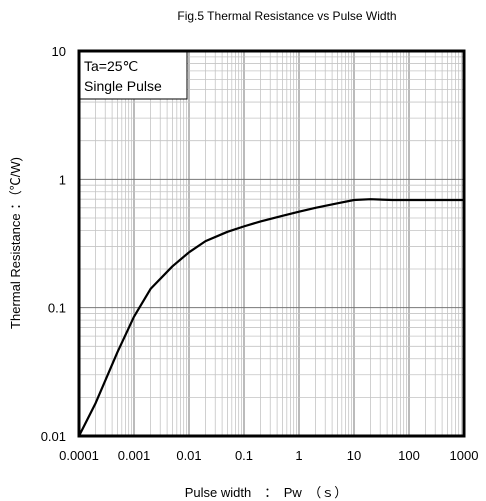 The height and width of the screenshot is (501, 486). I want to click on x-tick-label: 0.1, so click(244, 455).